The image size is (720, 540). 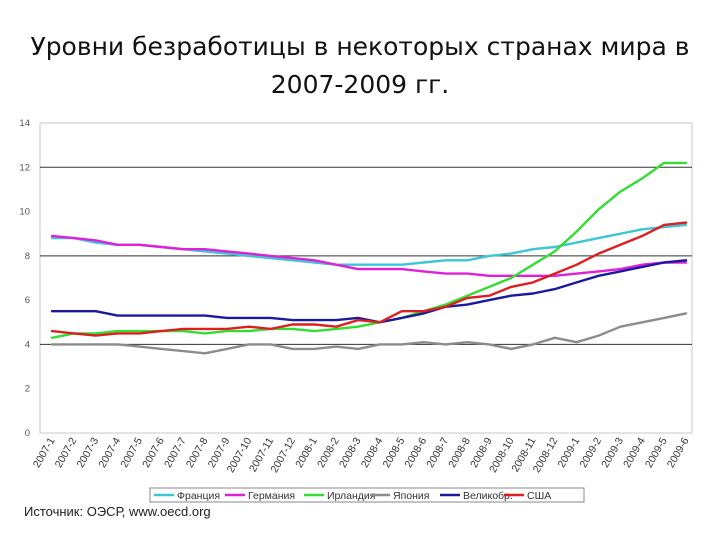 I want to click on legend-label: Ирландия, so click(x=351, y=496).